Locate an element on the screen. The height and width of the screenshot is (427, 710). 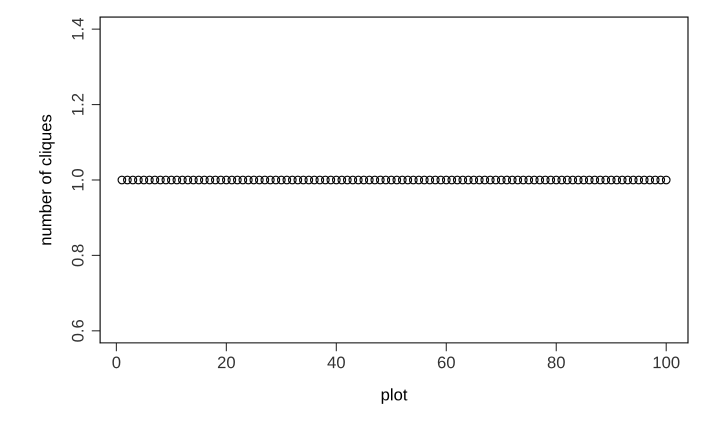
y-axis-title: number of cliques is located at coordinates (47, 179).